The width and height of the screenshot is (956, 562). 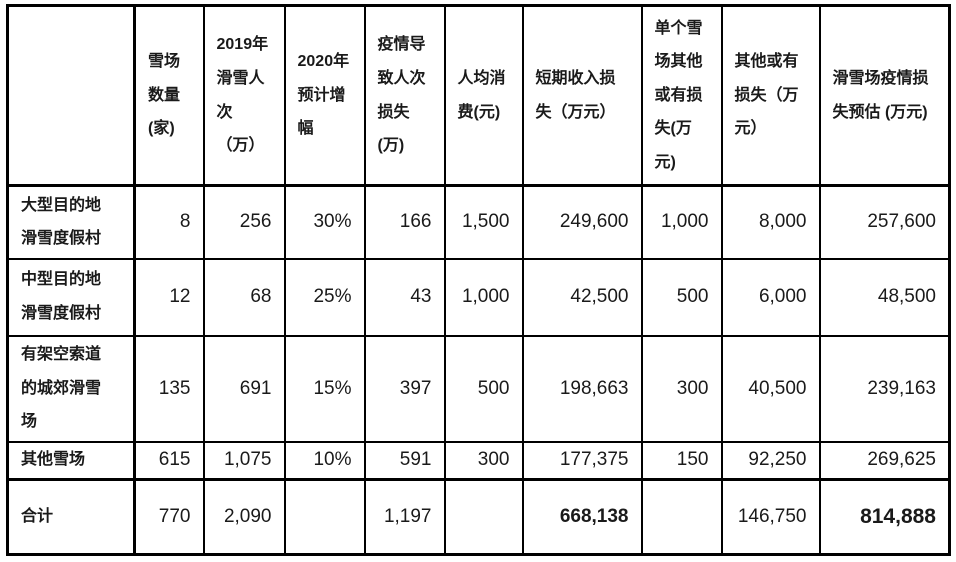 I want to click on data-cell: 92,250, so click(x=770, y=460).